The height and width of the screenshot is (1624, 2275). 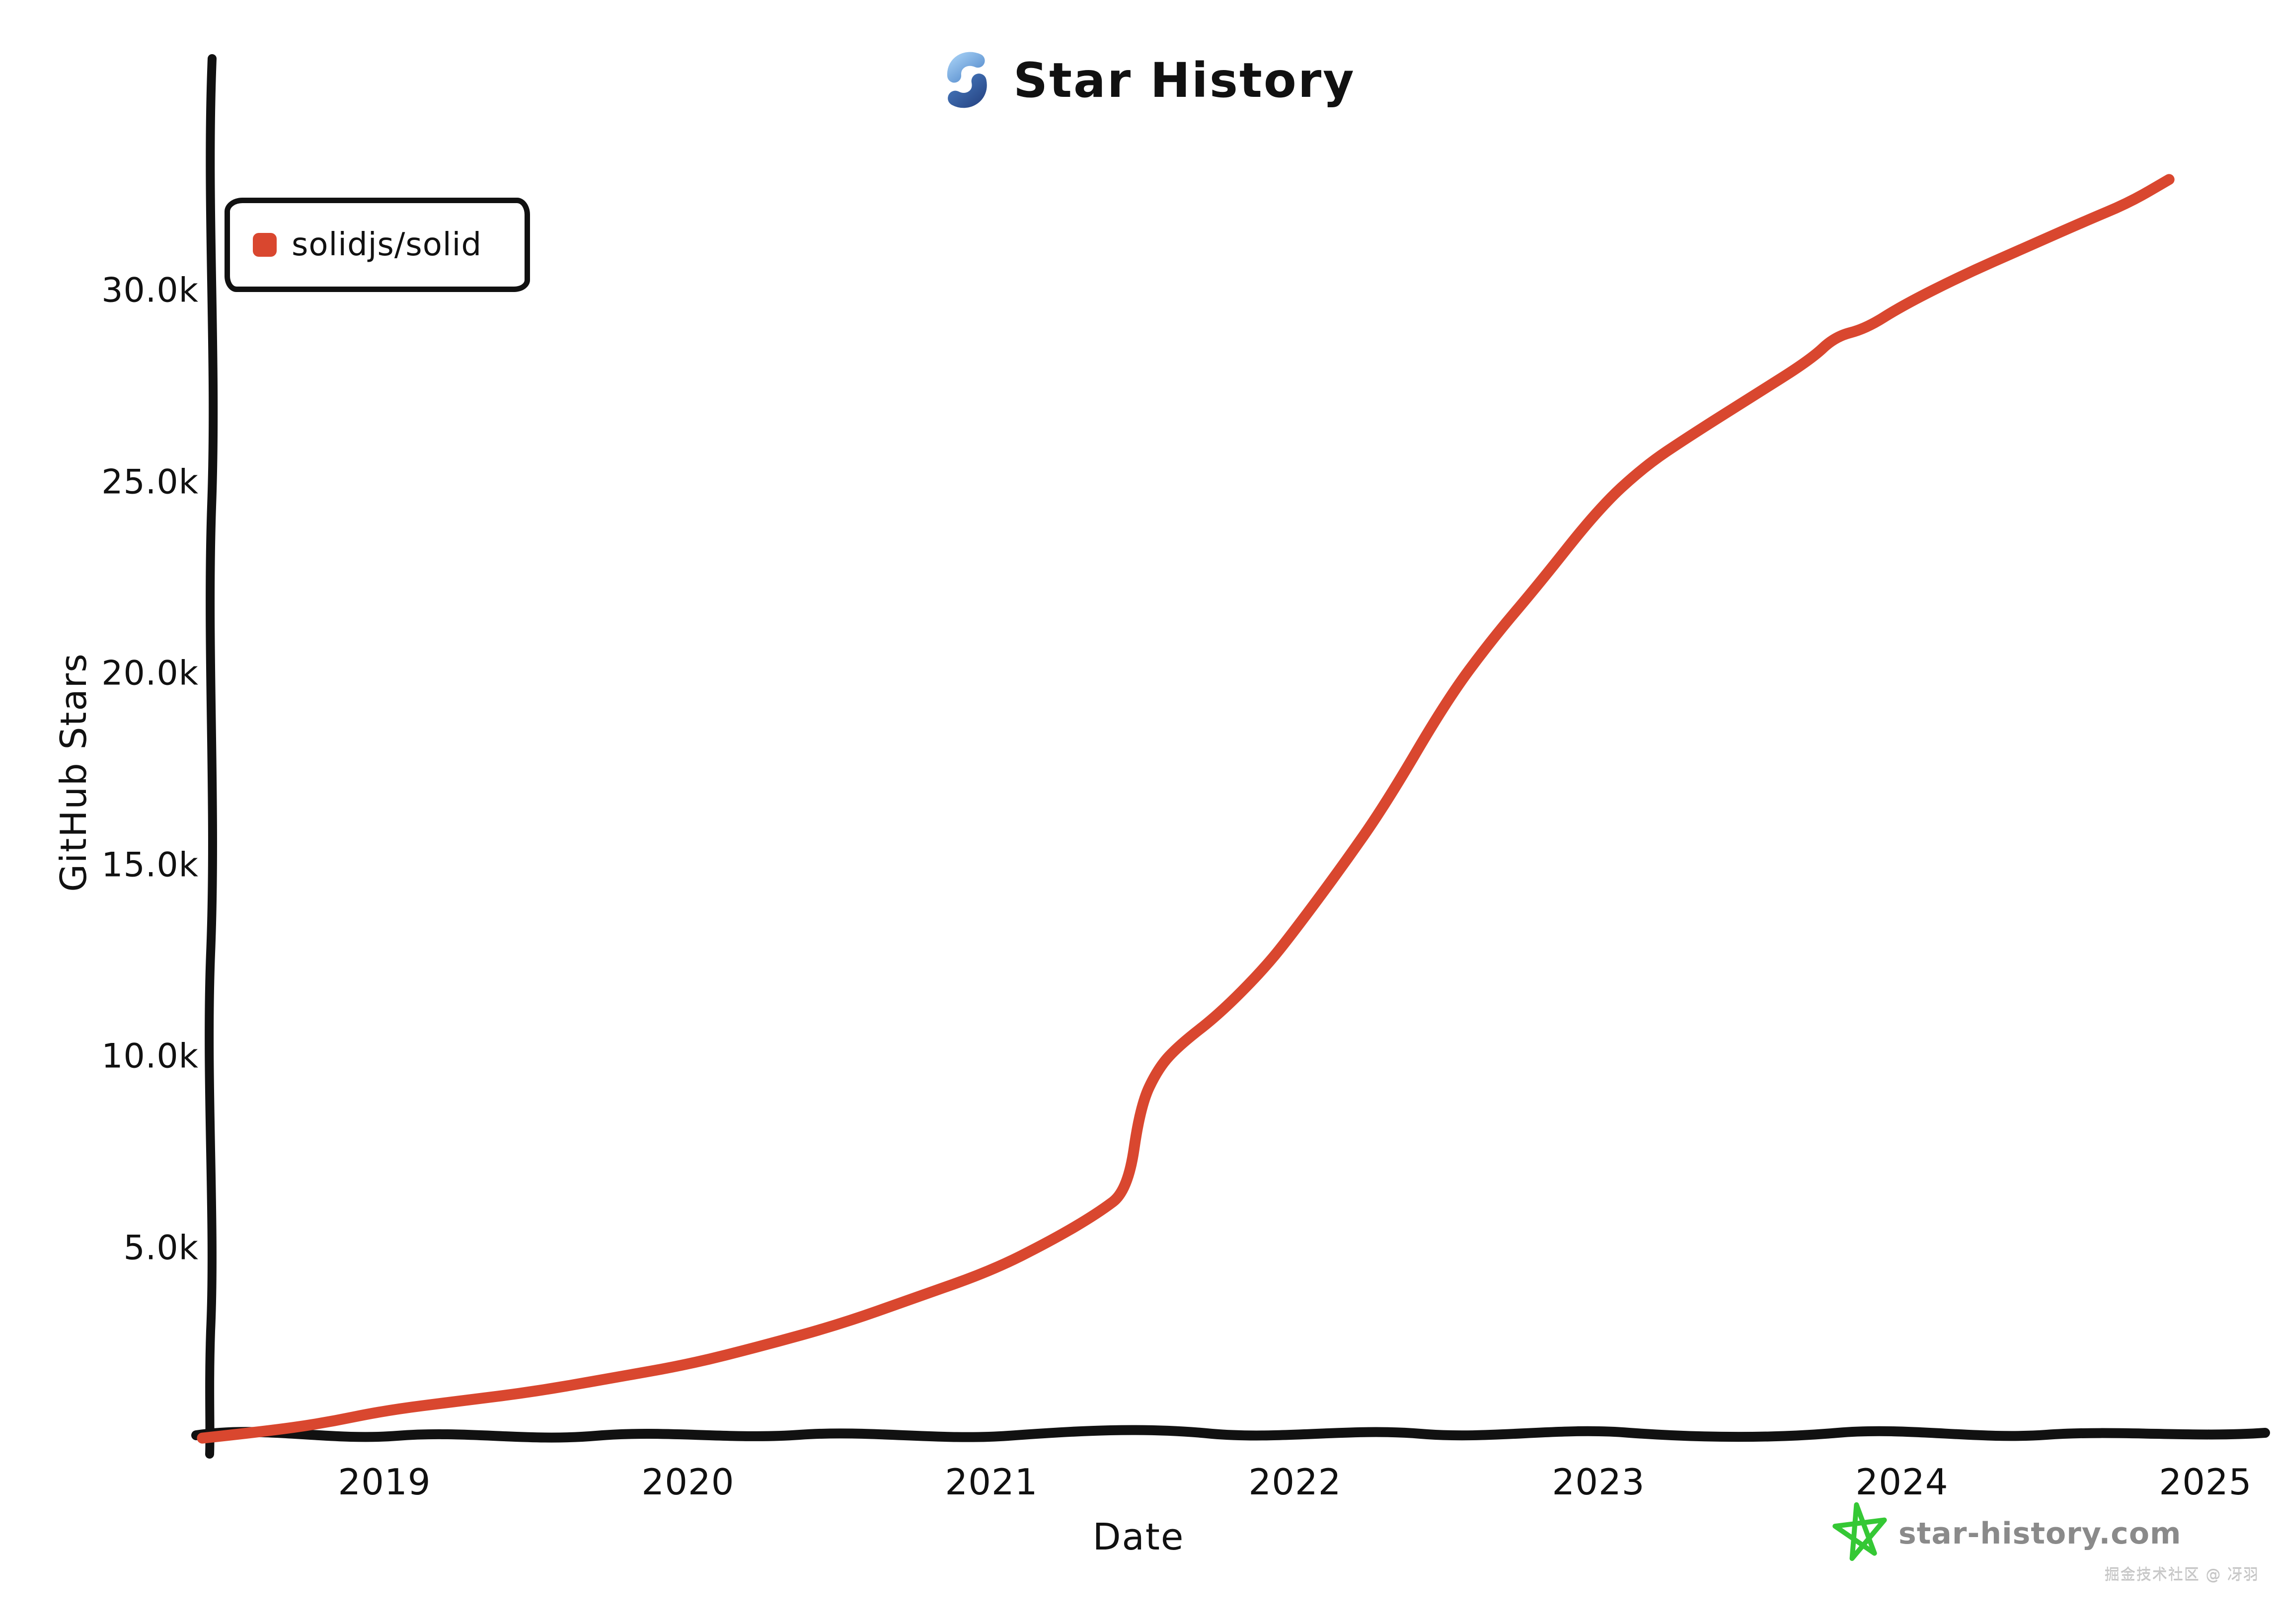 What do you see at coordinates (688, 1482) in the screenshot?
I see `x-tick-2020: 2020` at bounding box center [688, 1482].